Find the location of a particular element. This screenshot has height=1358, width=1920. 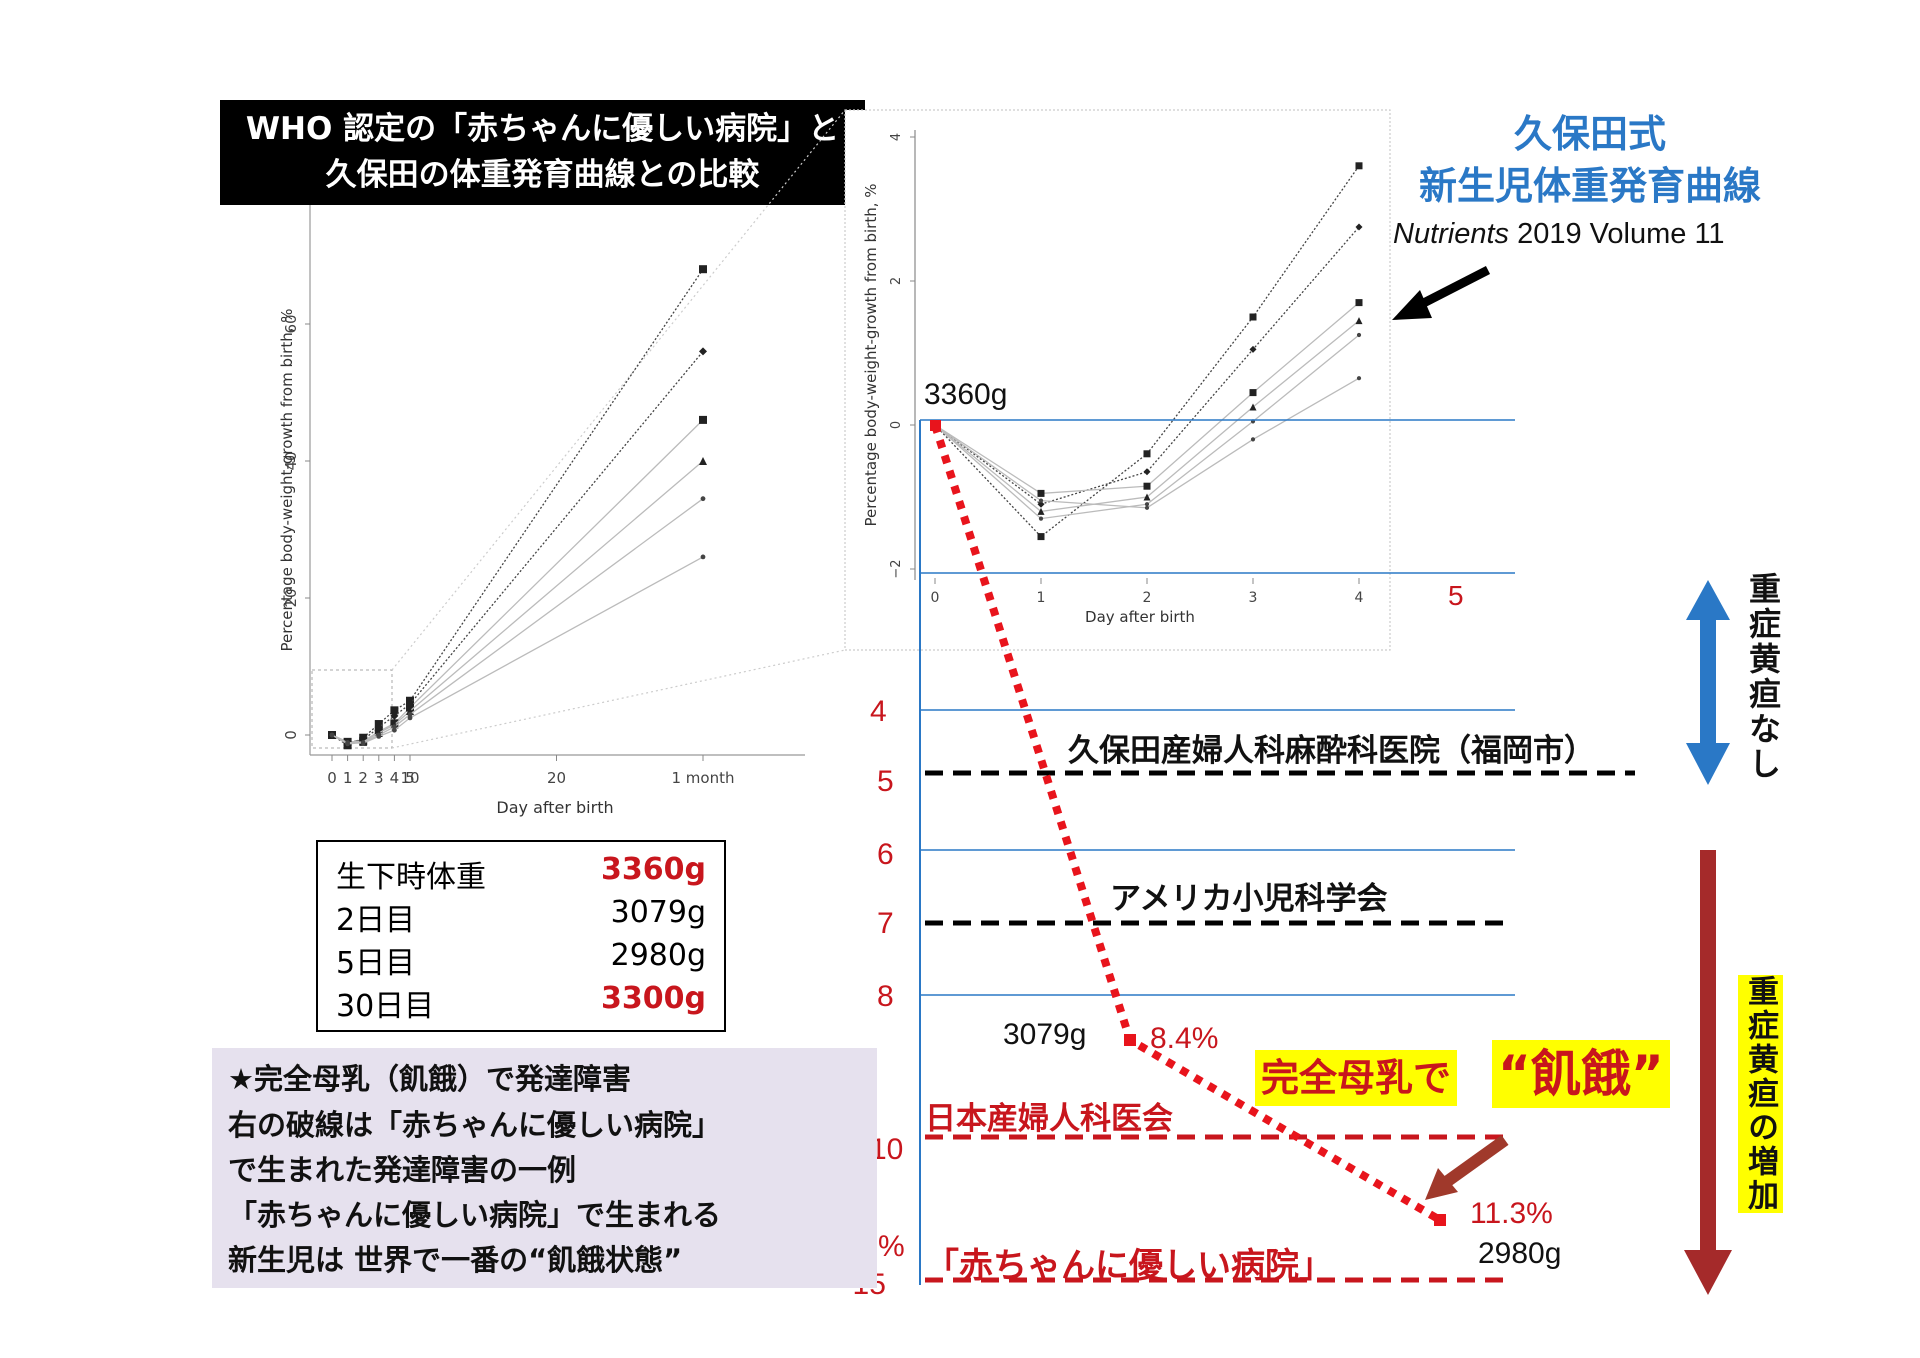

scale-tick-percent: % is located at coordinates (891, 1246).